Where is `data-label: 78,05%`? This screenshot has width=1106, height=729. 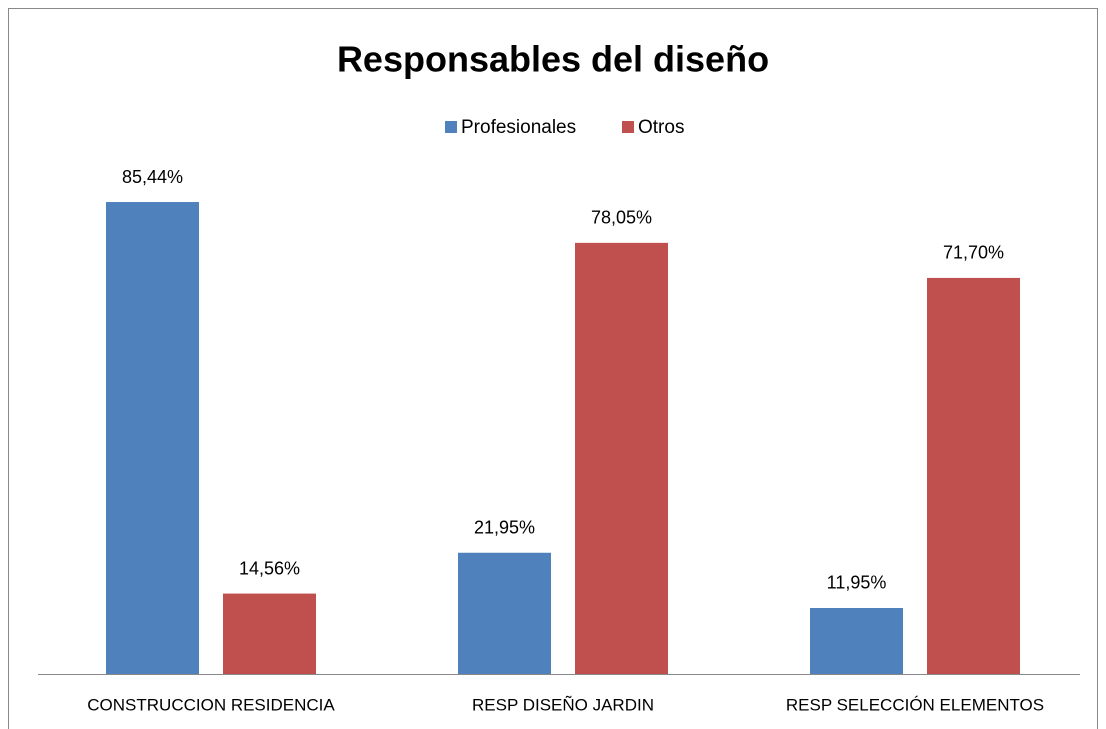
data-label: 78,05% is located at coordinates (621, 218).